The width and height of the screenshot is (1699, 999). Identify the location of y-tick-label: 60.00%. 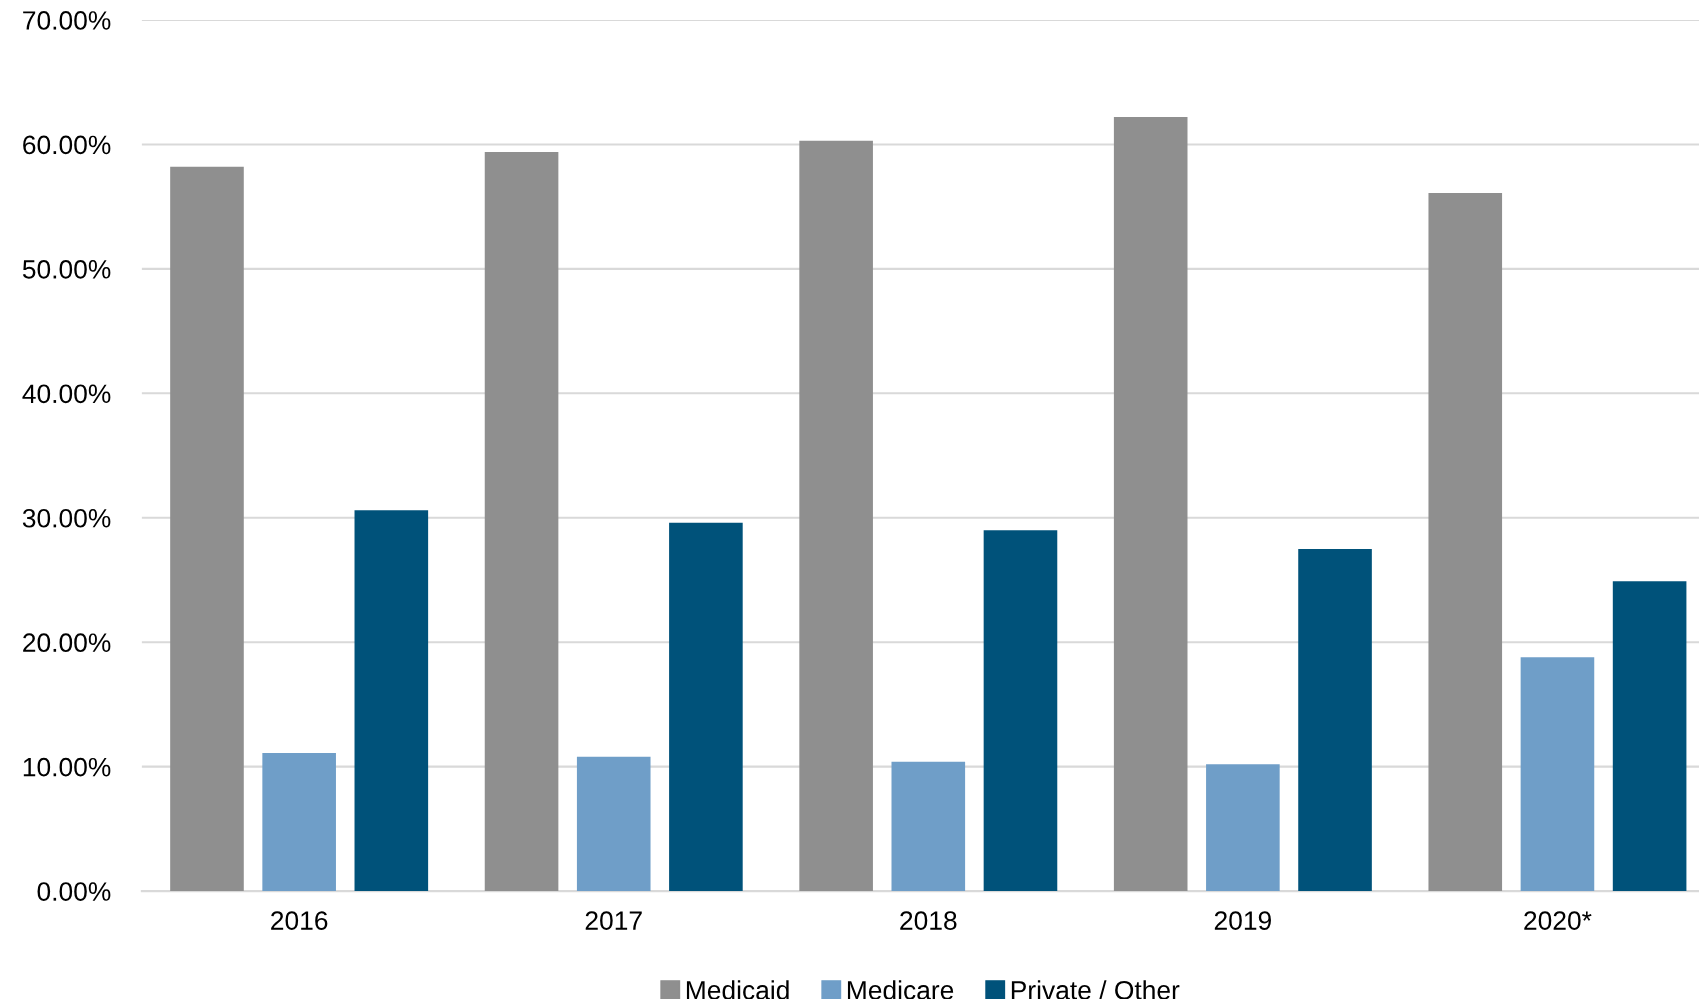
(67, 145).